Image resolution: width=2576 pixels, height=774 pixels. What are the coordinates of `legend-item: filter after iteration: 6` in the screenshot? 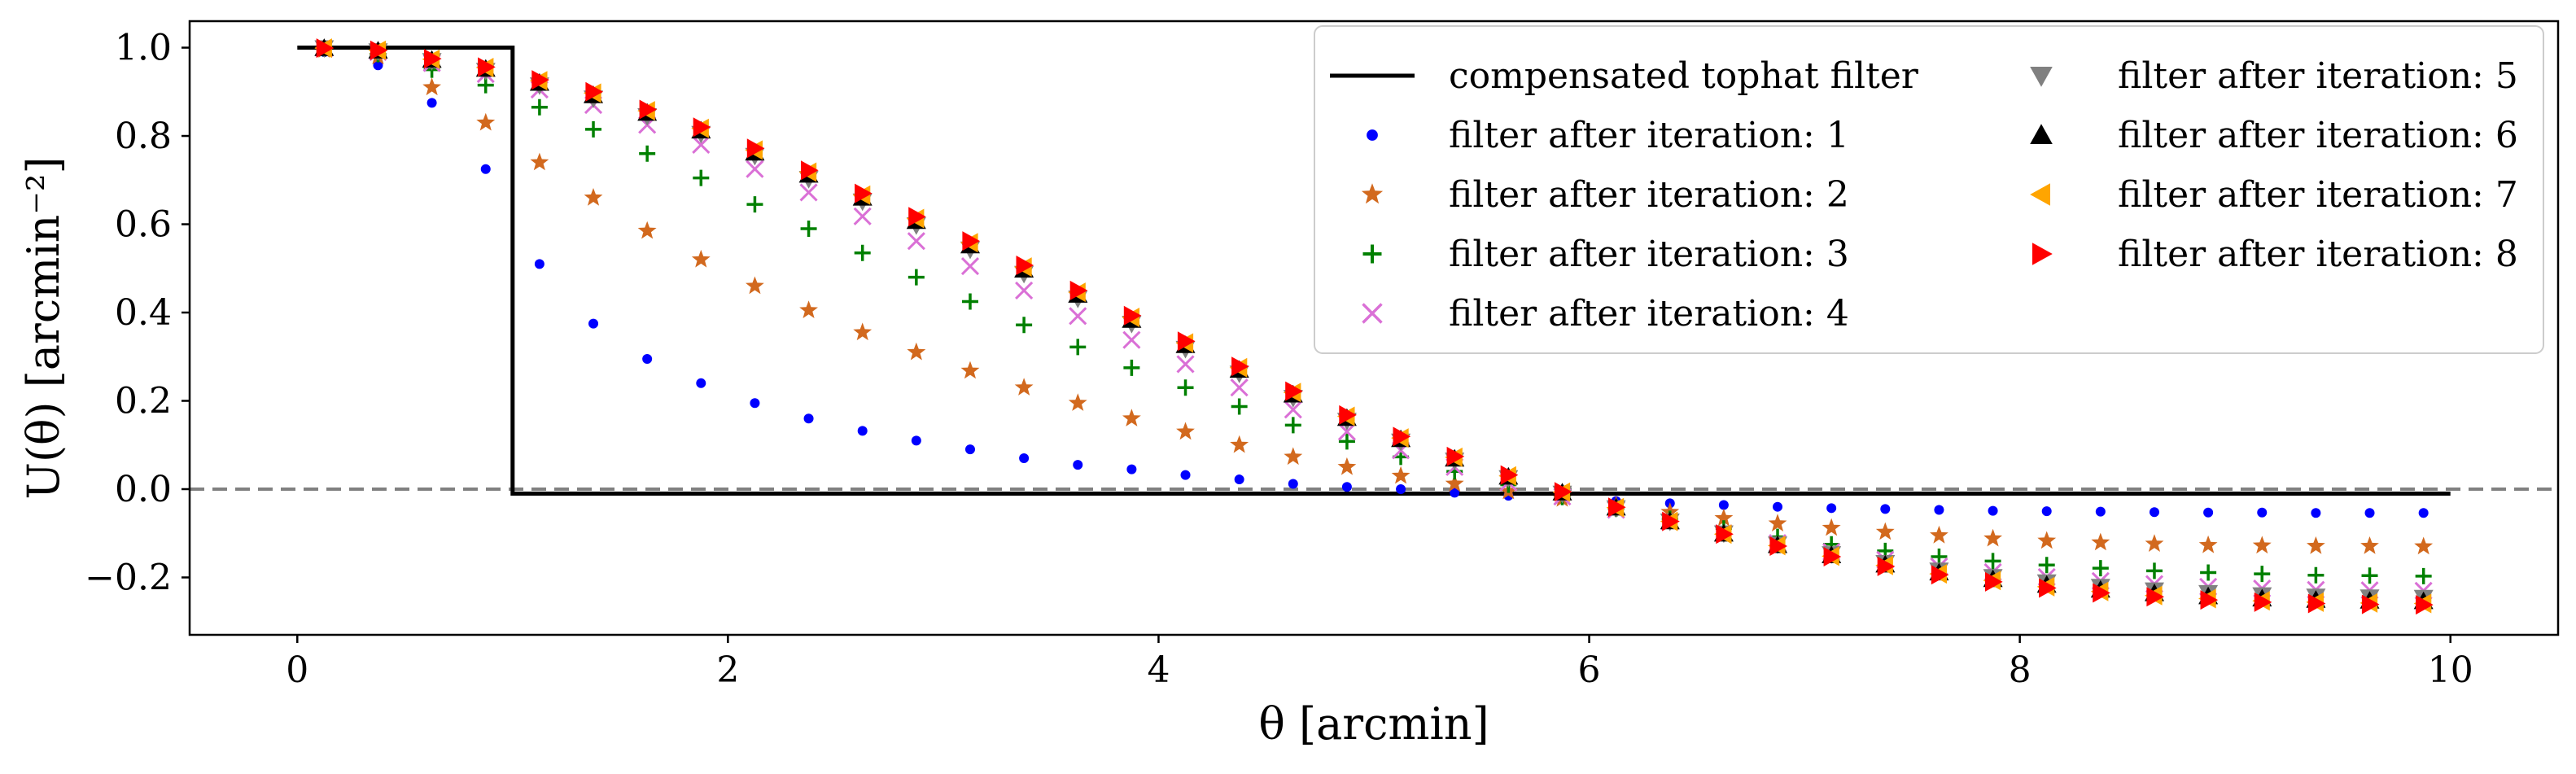 It's located at (2274, 135).